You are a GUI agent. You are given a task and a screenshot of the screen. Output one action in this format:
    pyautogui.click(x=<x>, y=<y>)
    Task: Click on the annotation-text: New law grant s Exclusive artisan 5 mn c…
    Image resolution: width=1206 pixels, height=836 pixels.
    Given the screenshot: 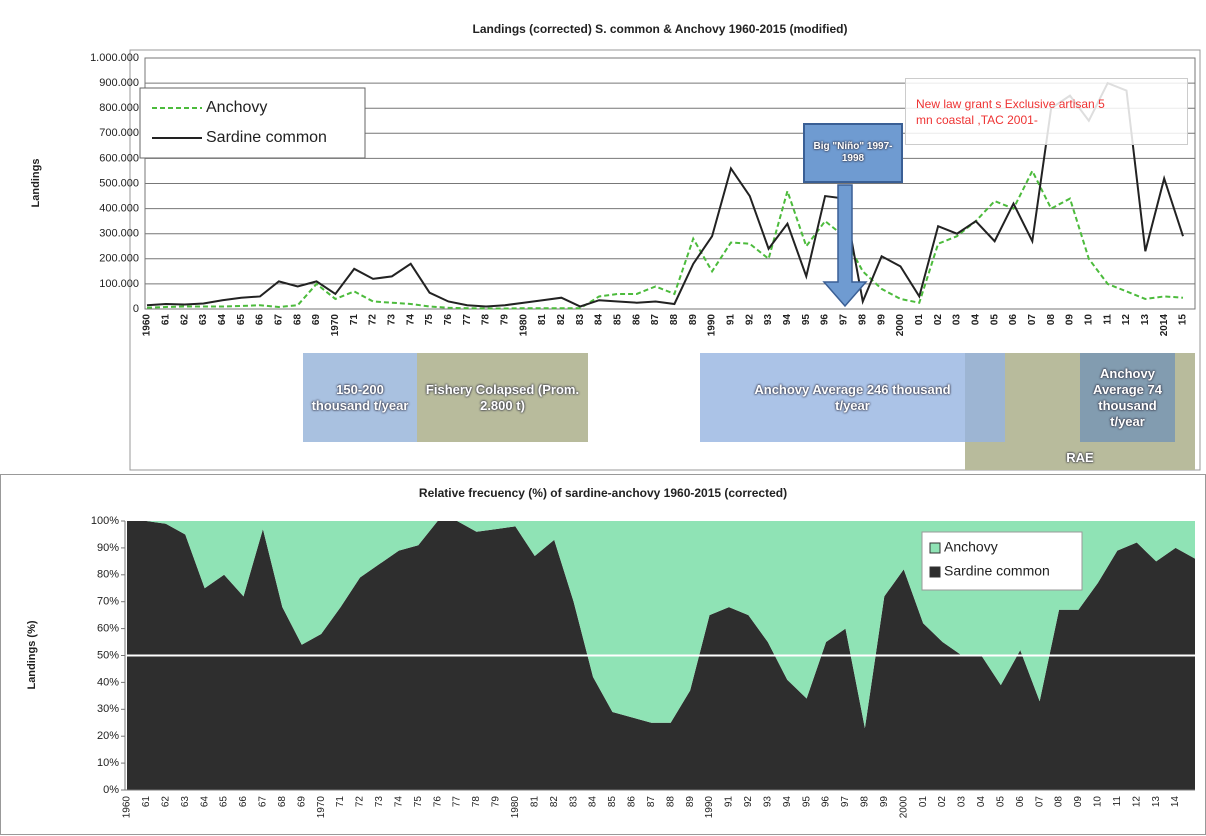 What is the action you would take?
    pyautogui.click(x=1010, y=111)
    